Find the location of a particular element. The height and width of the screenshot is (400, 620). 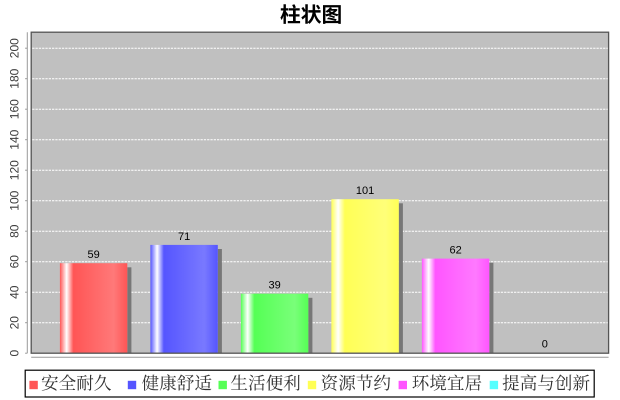

svg-text: 100 is located at coordinates (15, 200).